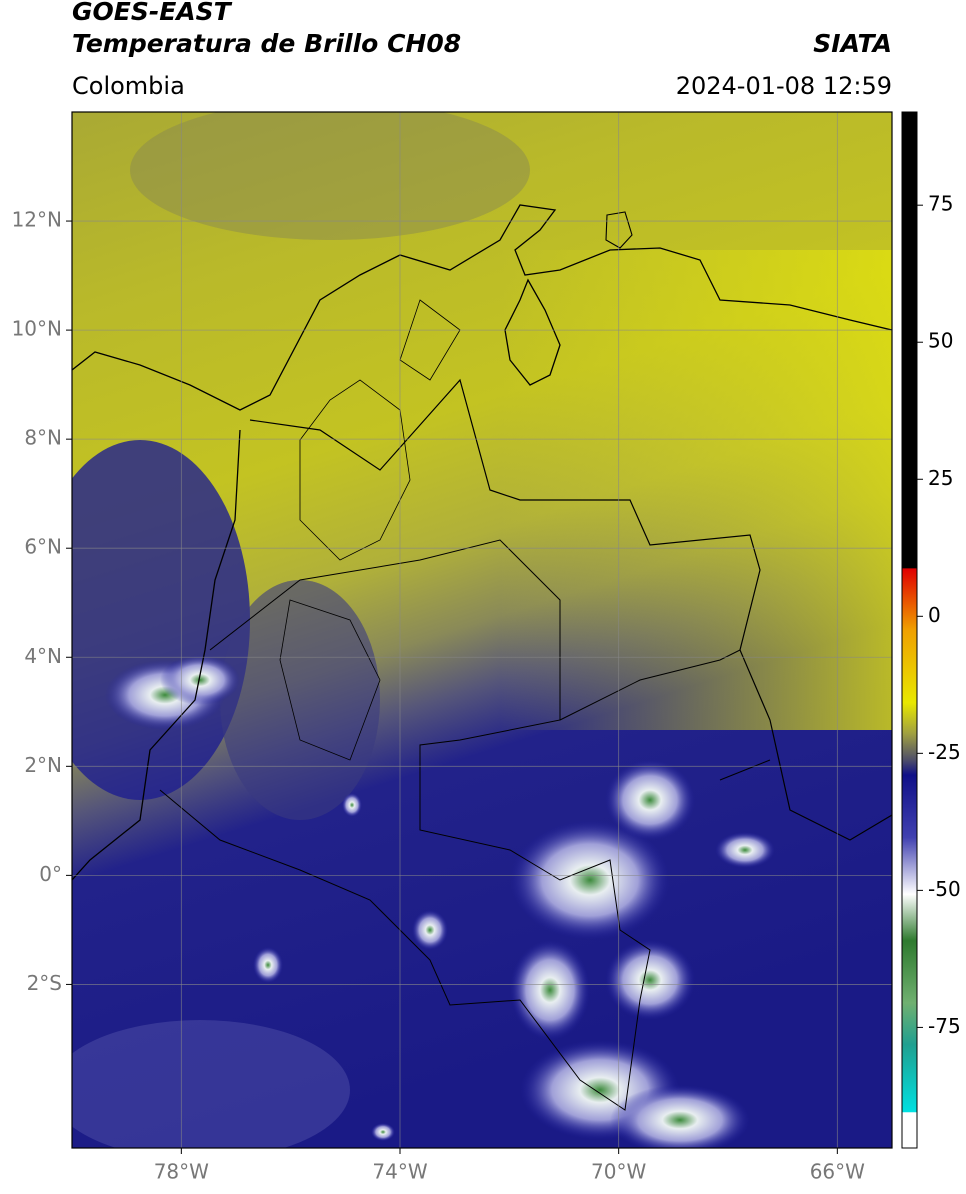 The height and width of the screenshot is (1194, 966). Describe the element at coordinates (37, 220) in the screenshot. I see `y-tick-label: 12°N` at that location.